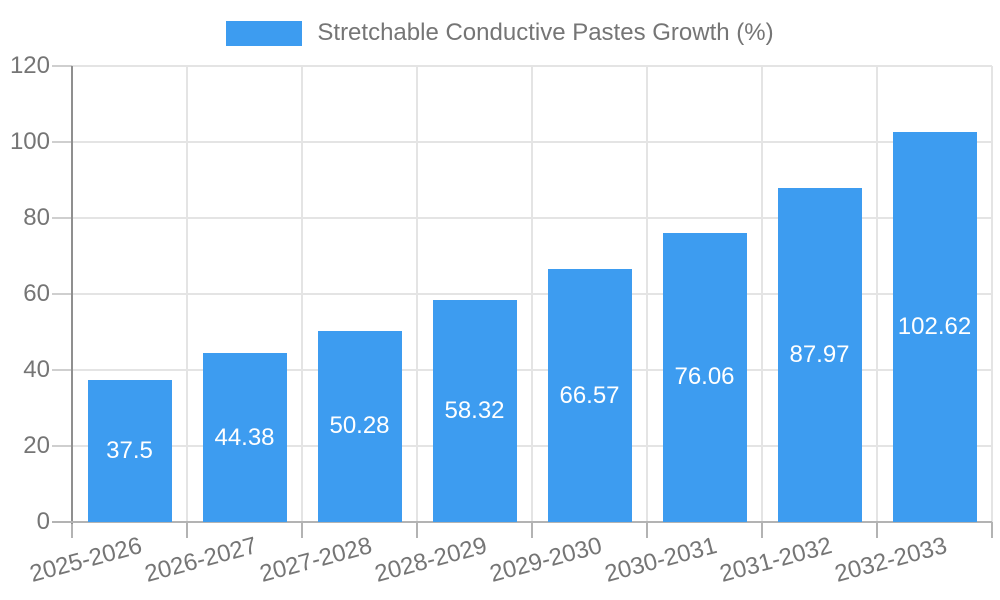 The image size is (1000, 600). Describe the element at coordinates (545, 32) in the screenshot. I see `legend-label: Stretchable Conductive Pastes Growth (%)` at that location.